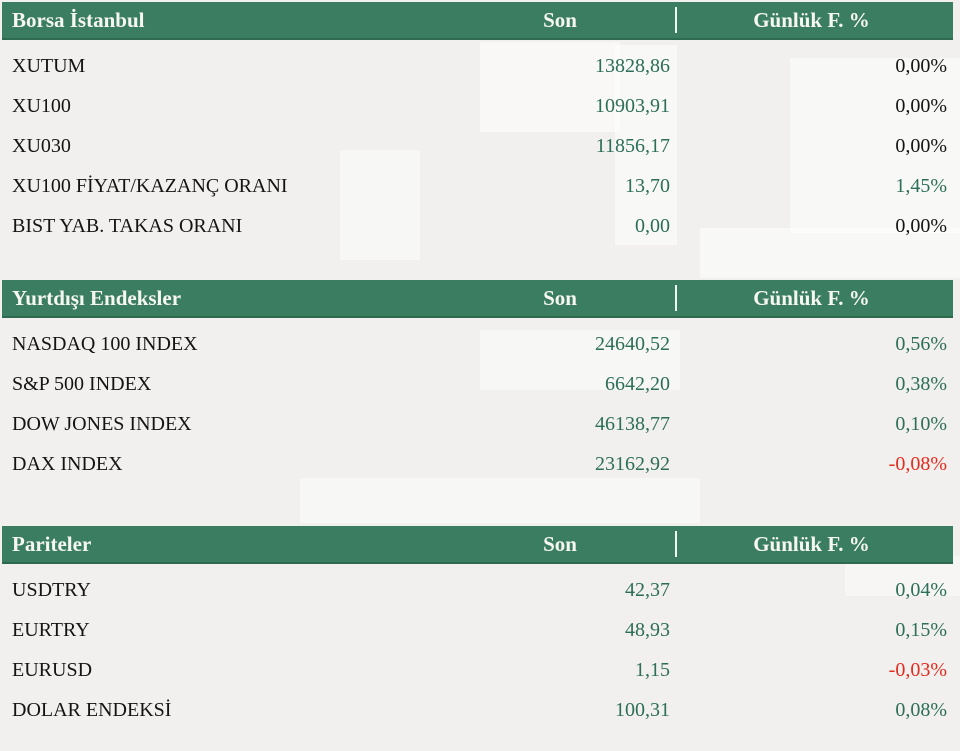 This screenshot has height=751, width=960. I want to click on row-label: DOW JONES INDEX, so click(102, 423).